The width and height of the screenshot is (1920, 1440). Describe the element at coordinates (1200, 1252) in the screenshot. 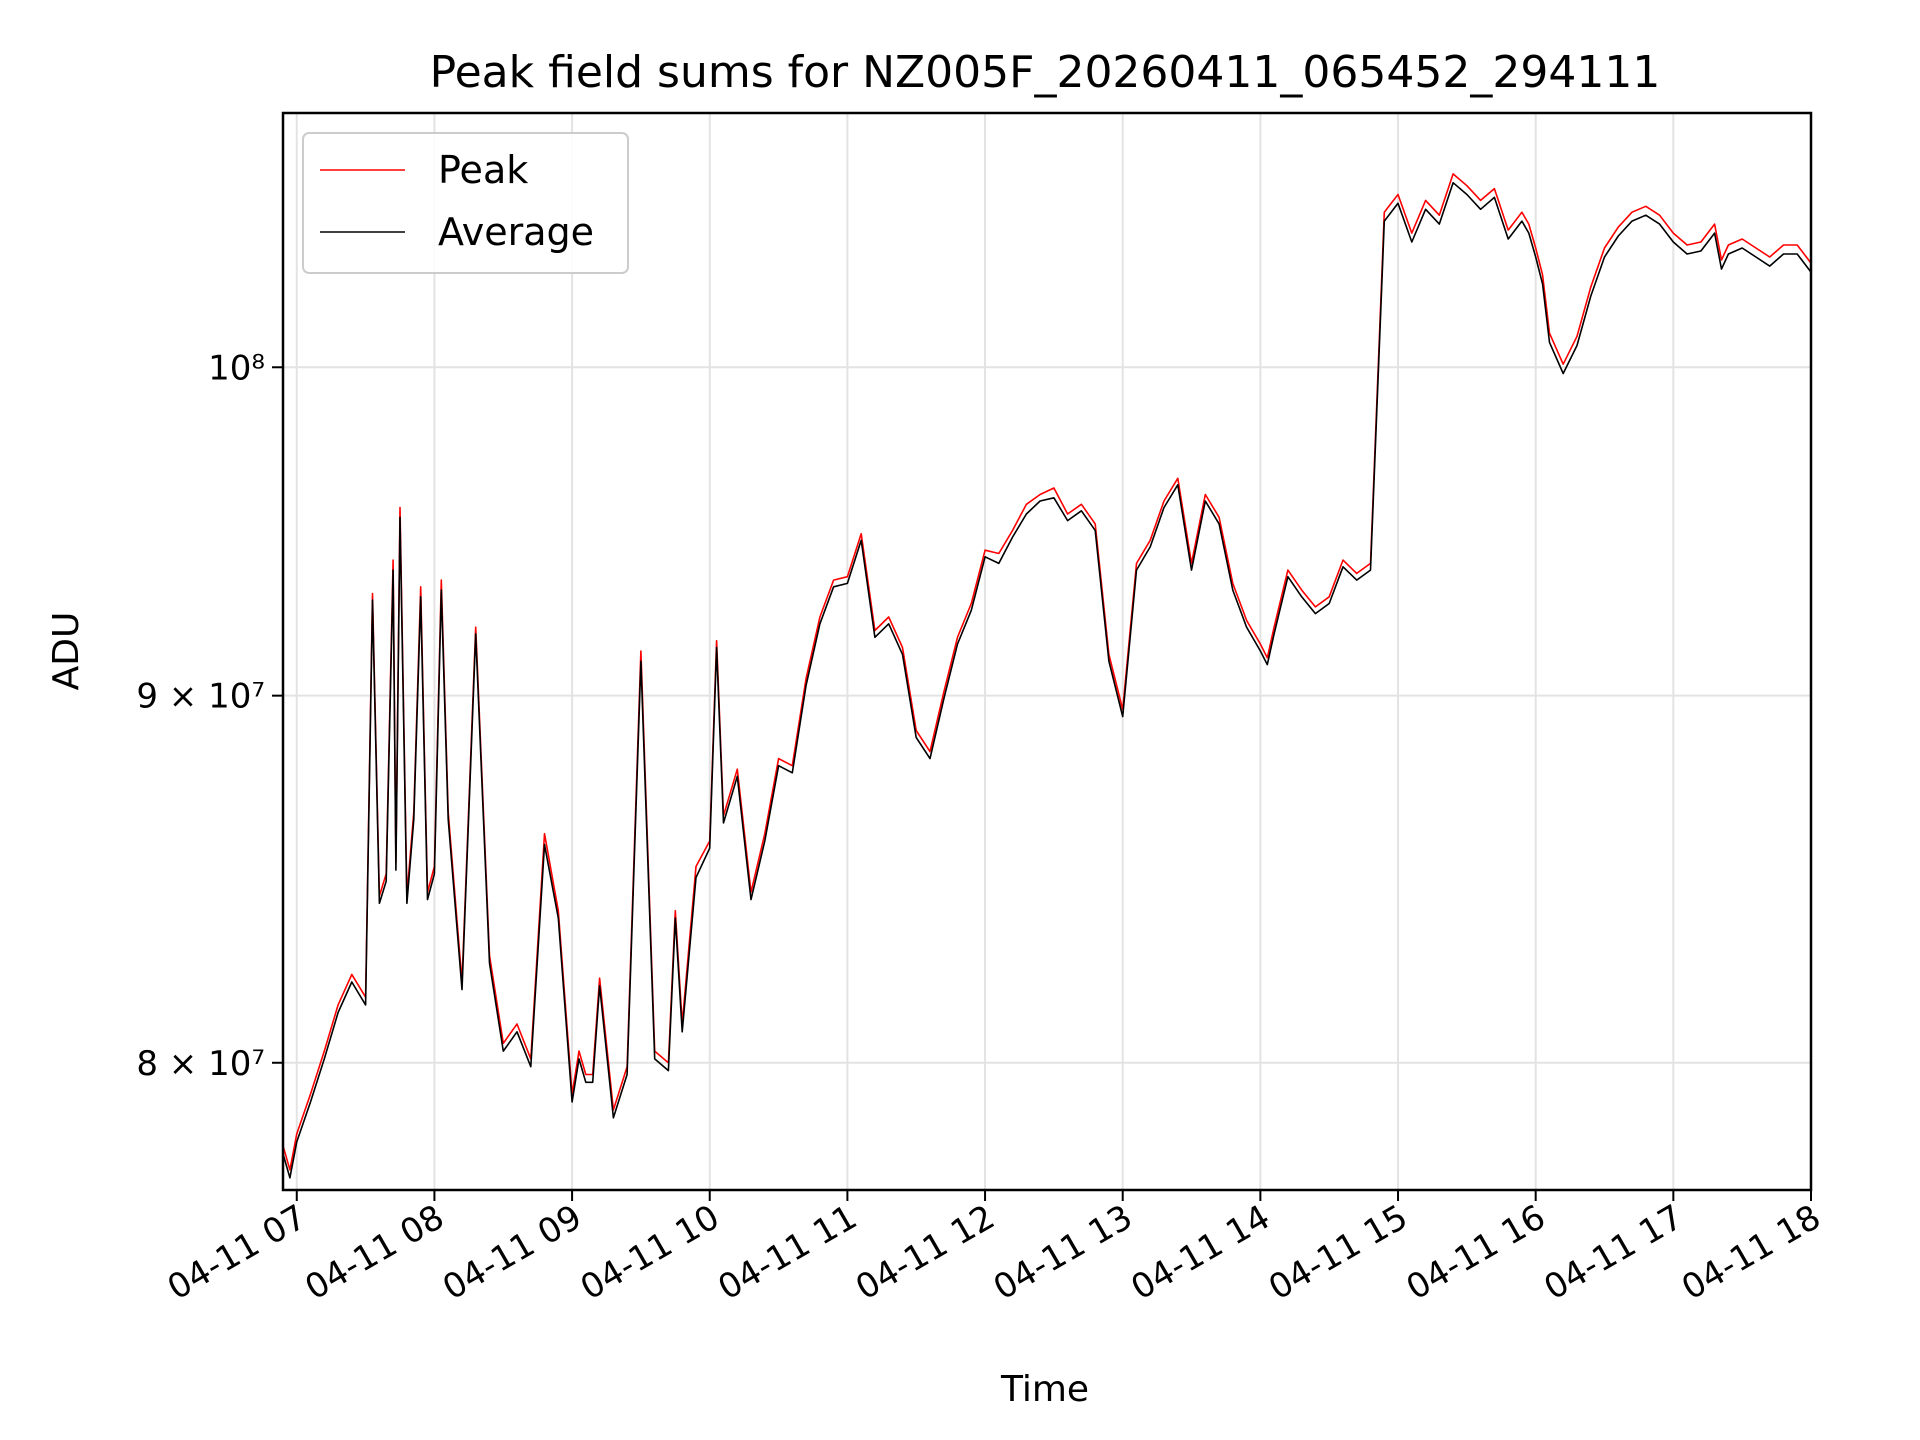

I see `x-tick-label: 04-11 14` at that location.